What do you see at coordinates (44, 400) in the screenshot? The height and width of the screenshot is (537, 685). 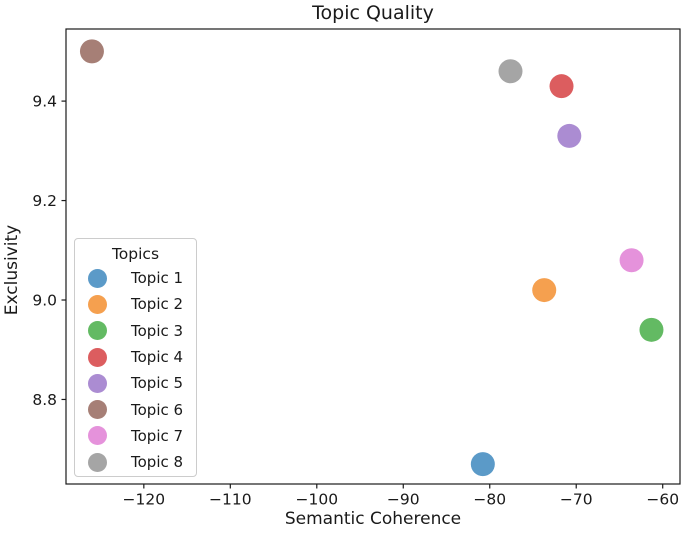 I see `y-tick-label: 8.8` at bounding box center [44, 400].